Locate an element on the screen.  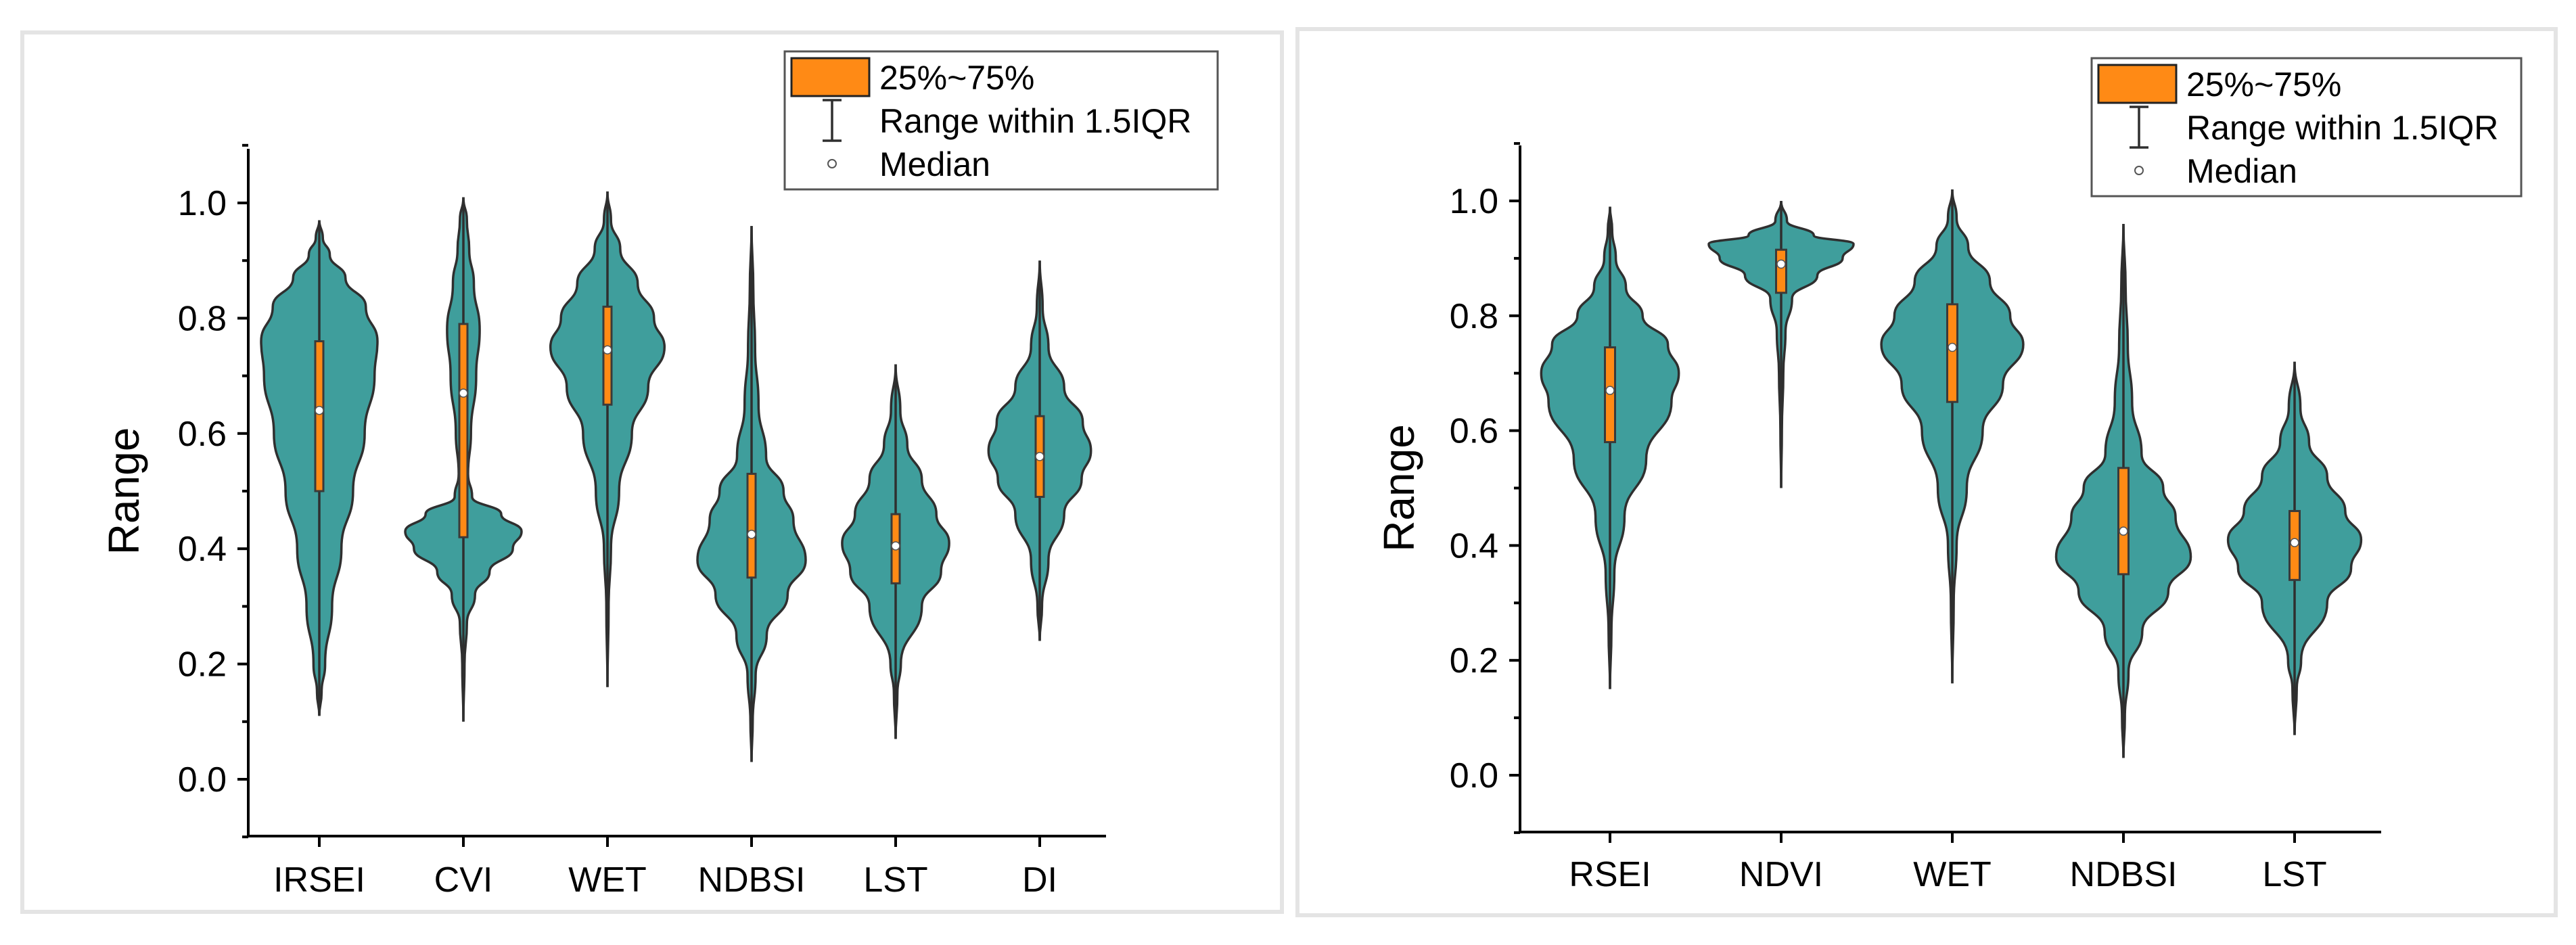
x-tick-label: NDVI is located at coordinates (1781, 874).